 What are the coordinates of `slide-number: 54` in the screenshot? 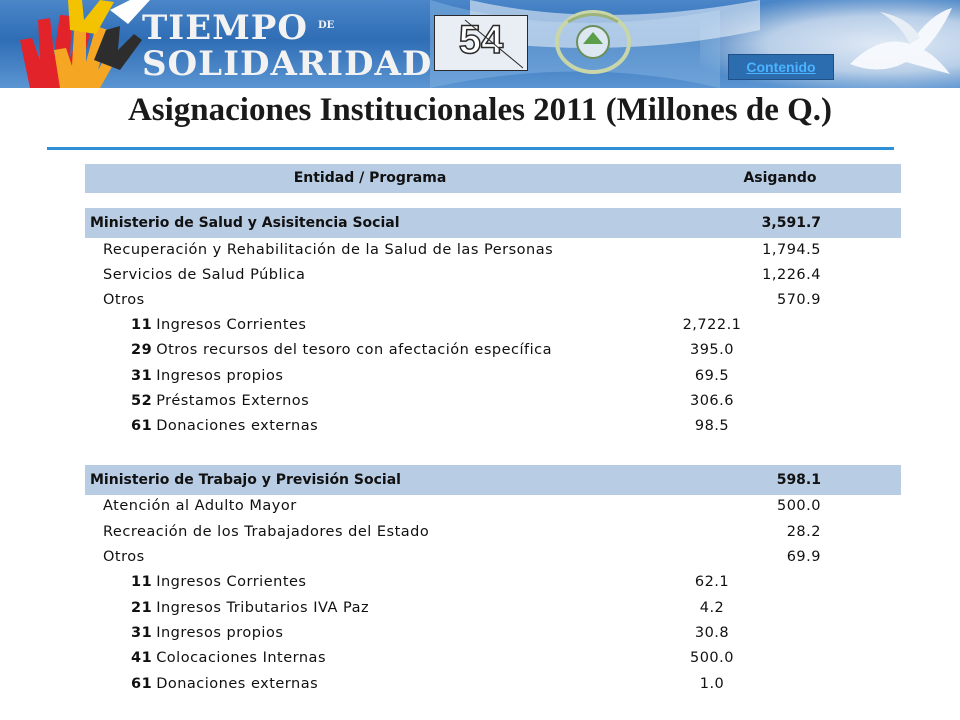 It's located at (481, 40).